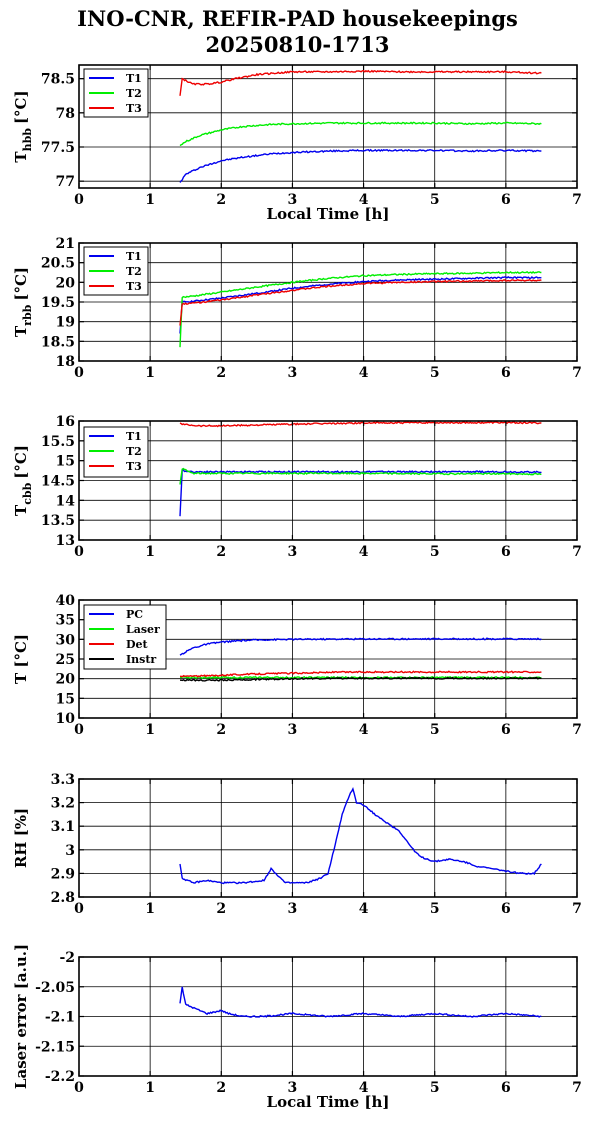  I want to click on y-tick-label: -2.2, so click(60, 1077).